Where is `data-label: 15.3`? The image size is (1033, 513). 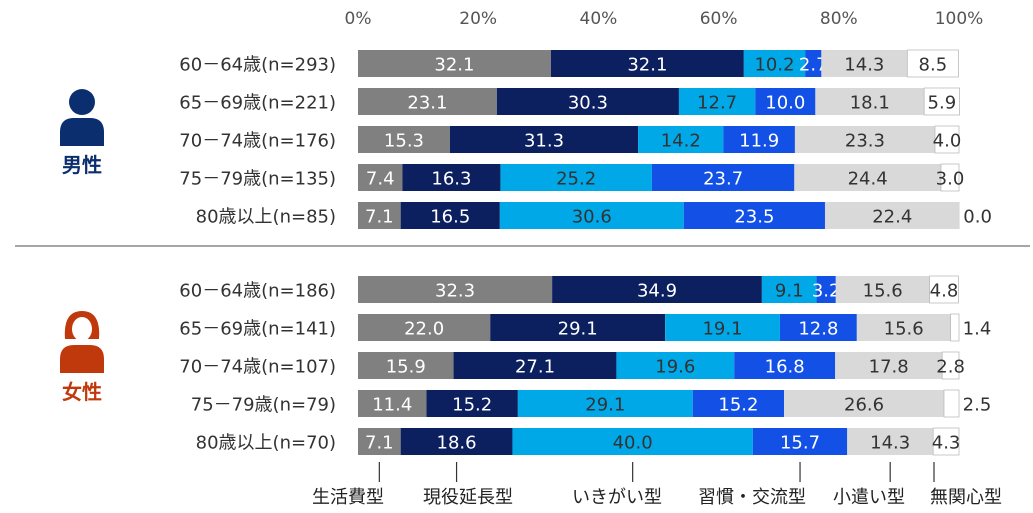 data-label: 15.3 is located at coordinates (404, 141).